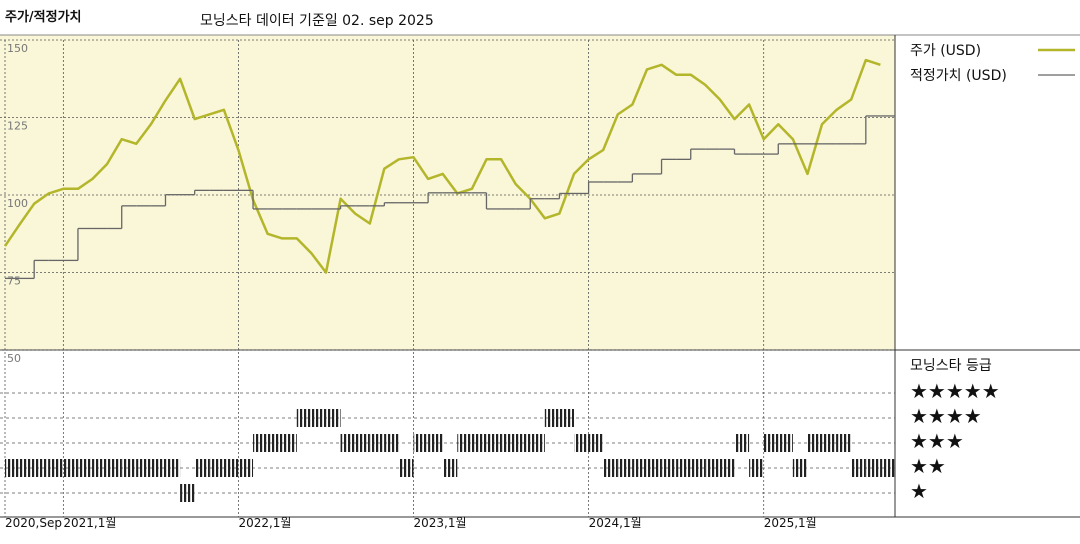 This screenshot has height=544, width=1080. Describe the element at coordinates (951, 366) in the screenshot. I see `rating-title: 모닝스타 등급` at that location.